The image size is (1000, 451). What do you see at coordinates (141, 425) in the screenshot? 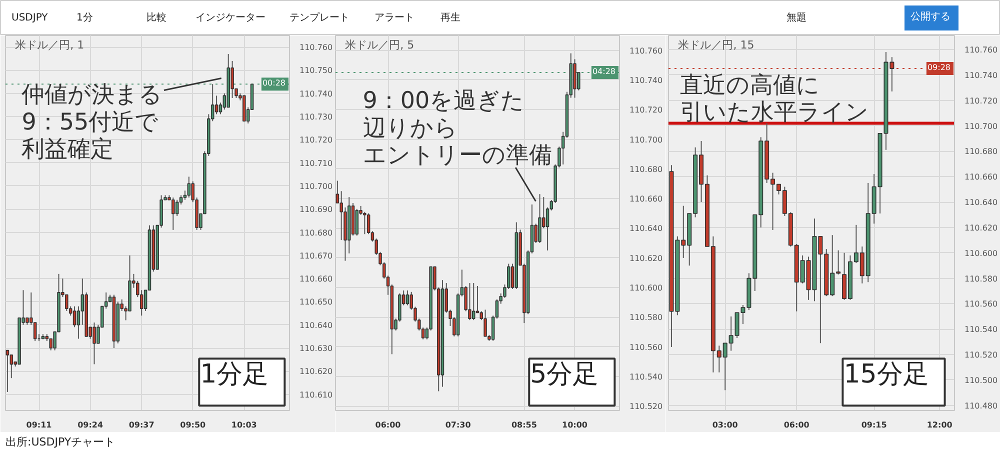
I see `x-tick-label: 09:37` at bounding box center [141, 425].